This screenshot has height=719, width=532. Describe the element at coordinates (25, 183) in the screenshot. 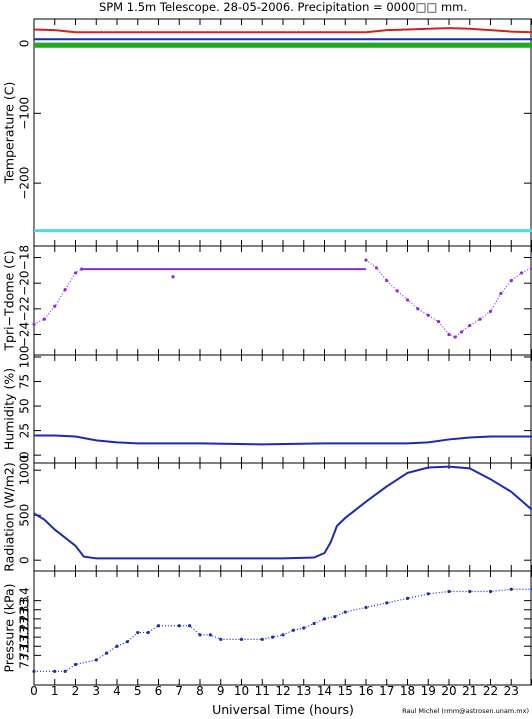

I see `y-tick-label: −200` at that location.